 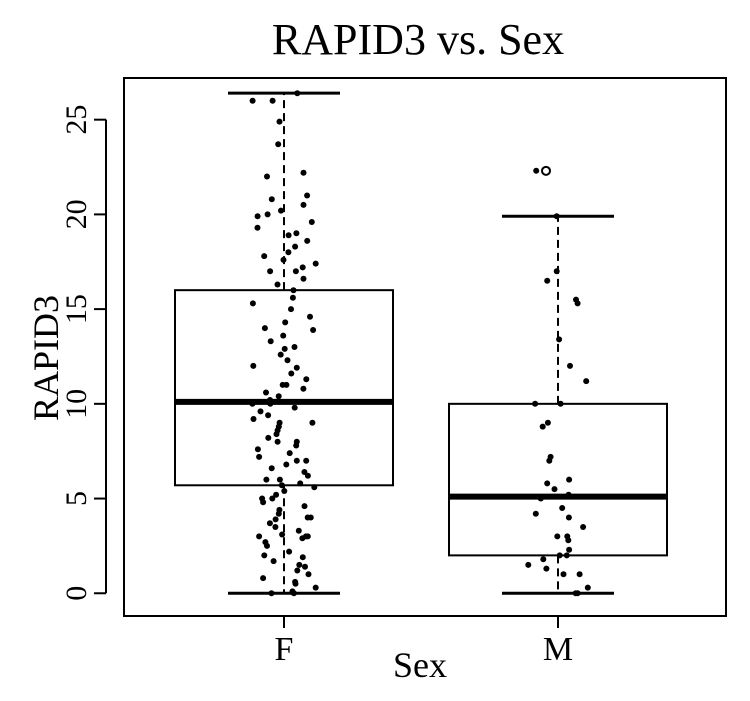 I want to click on x-tick-label-M: M, so click(x=558, y=649).